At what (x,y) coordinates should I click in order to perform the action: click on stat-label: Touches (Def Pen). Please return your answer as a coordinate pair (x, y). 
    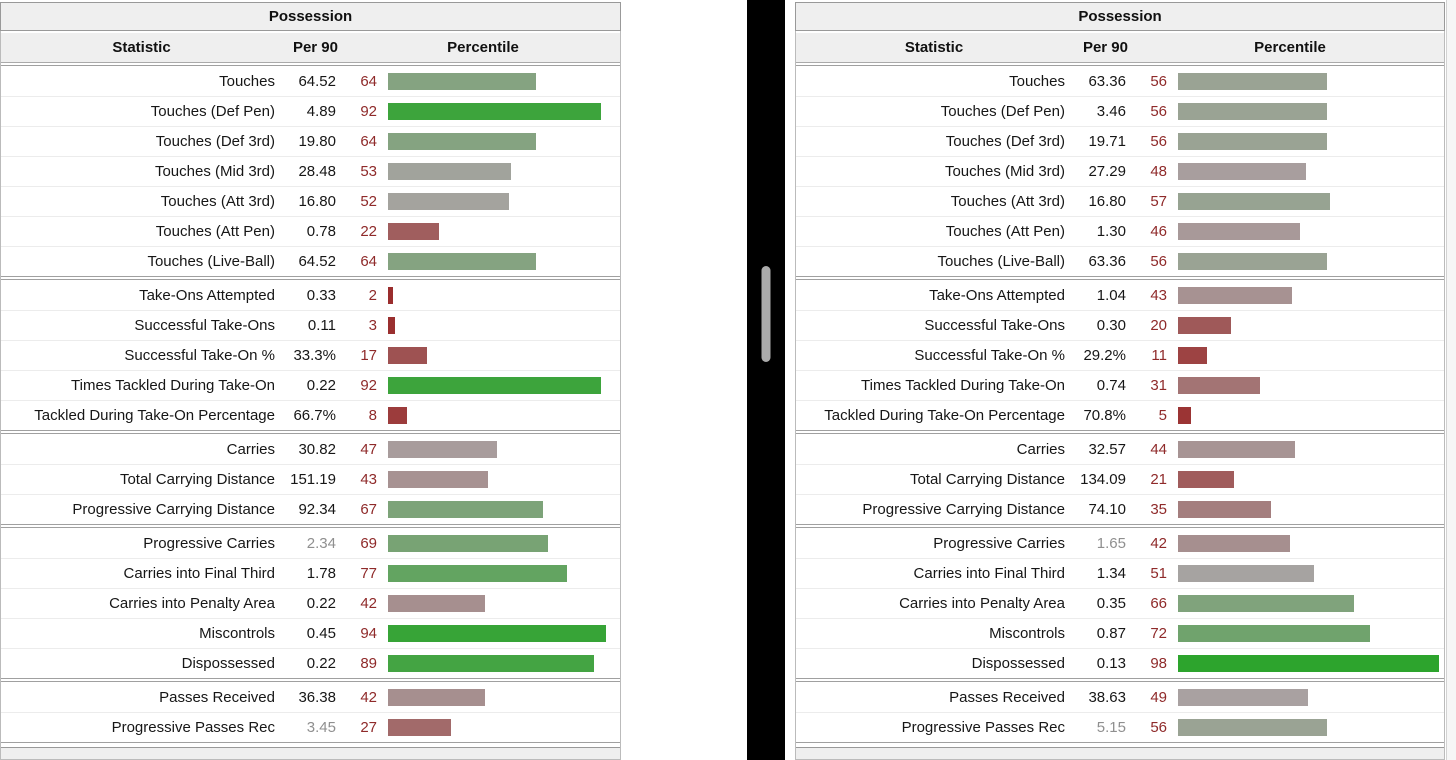
    Looking at the image, I should click on (212, 111).